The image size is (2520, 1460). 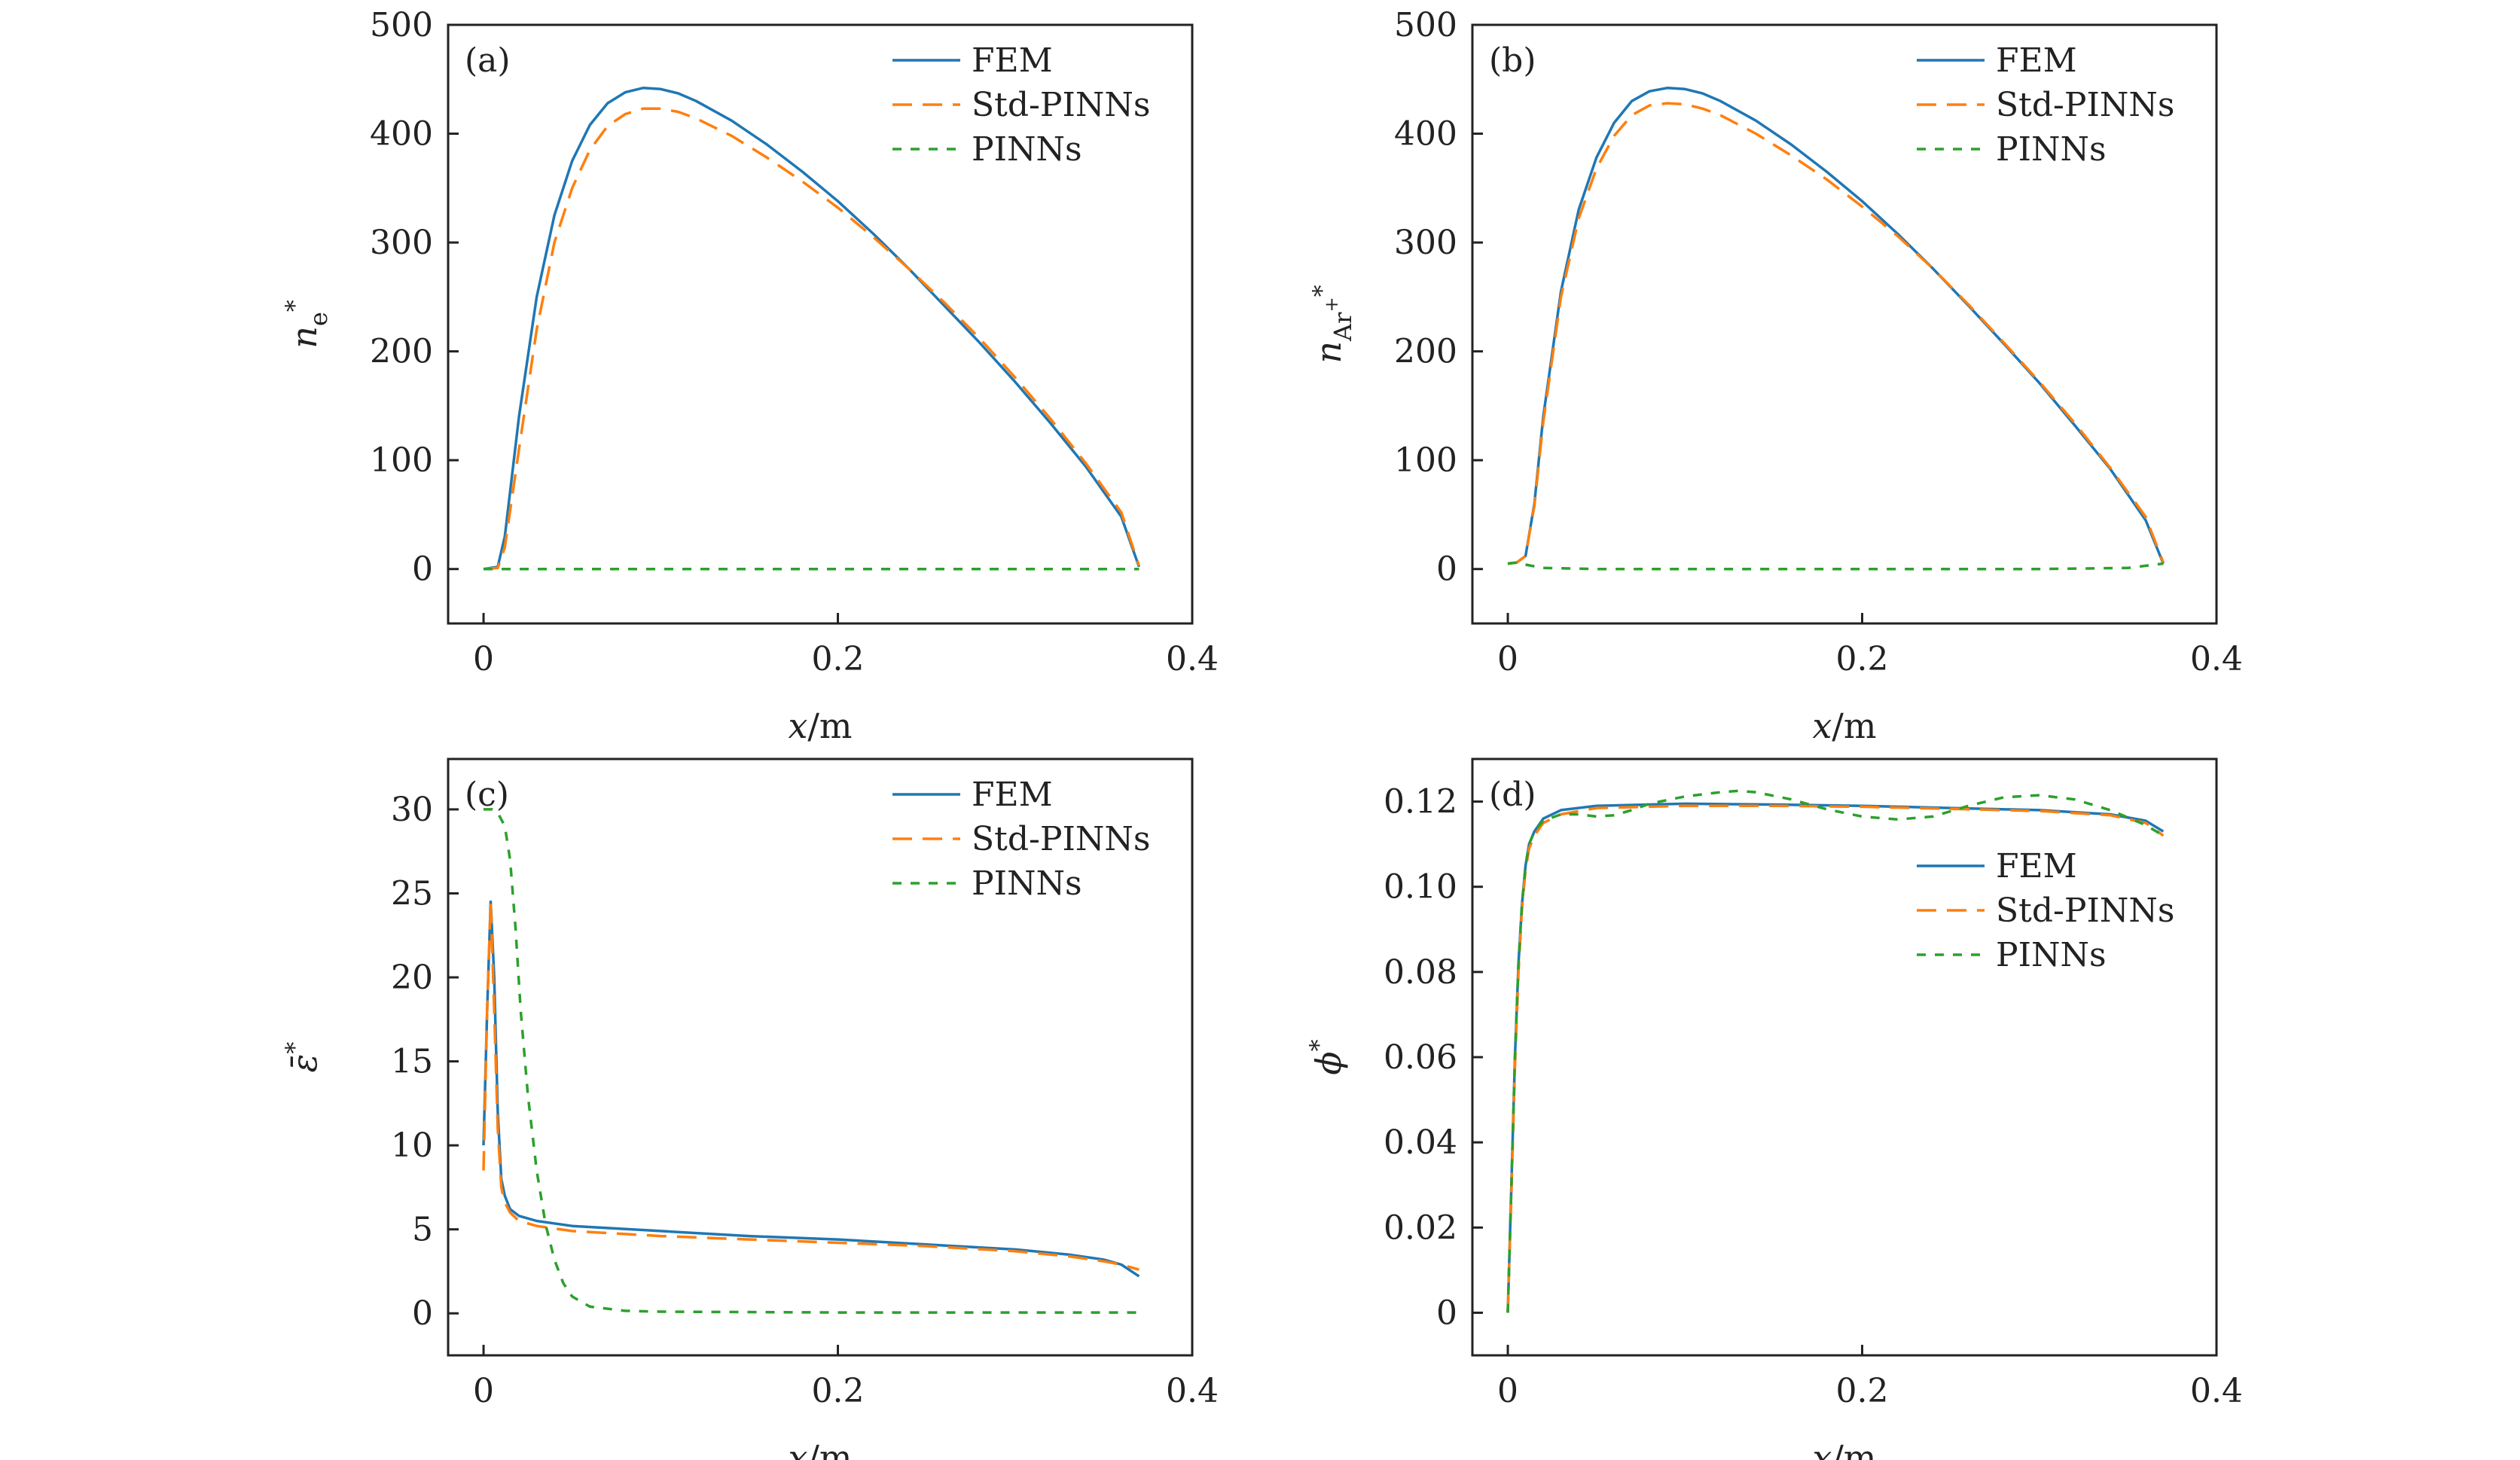 I want to click on panel-label: (b), so click(x=1512, y=60).